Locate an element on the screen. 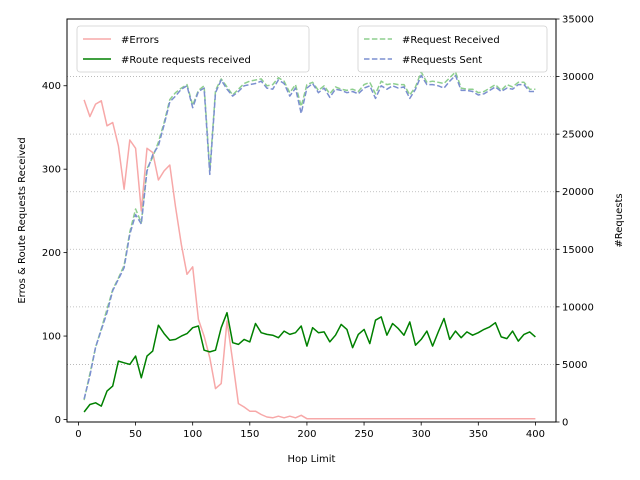 This screenshot has height=480, width=640. x-tick-label: 50 is located at coordinates (135, 434).